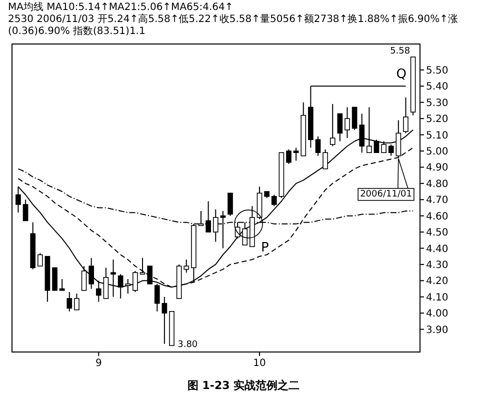 The width and height of the screenshot is (487, 401). What do you see at coordinates (401, 74) in the screenshot?
I see `annotation: Q` at bounding box center [401, 74].